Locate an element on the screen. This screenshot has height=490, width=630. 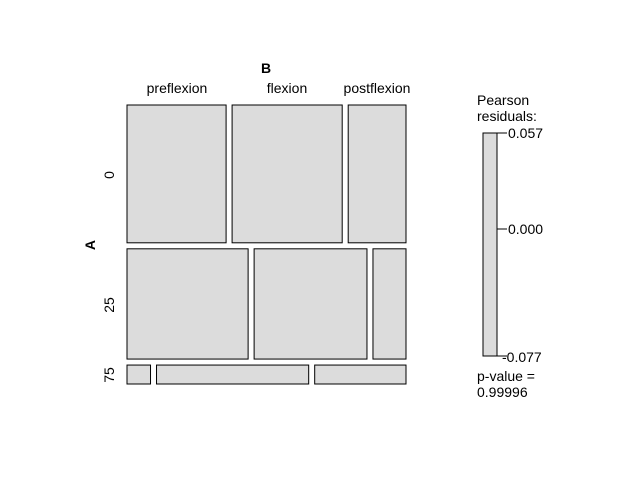
column-variable-label: B is located at coordinates (266, 68).